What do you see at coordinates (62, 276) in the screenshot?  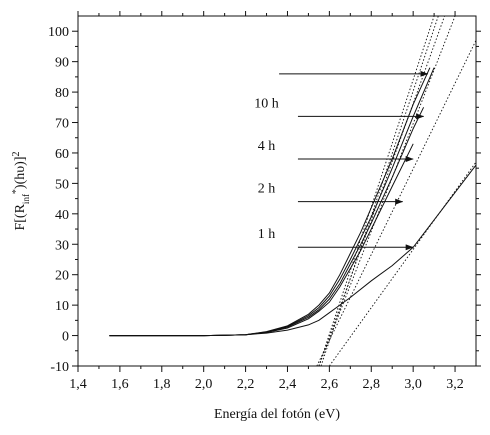 I see `y-tick-label: 20` at bounding box center [62, 276].